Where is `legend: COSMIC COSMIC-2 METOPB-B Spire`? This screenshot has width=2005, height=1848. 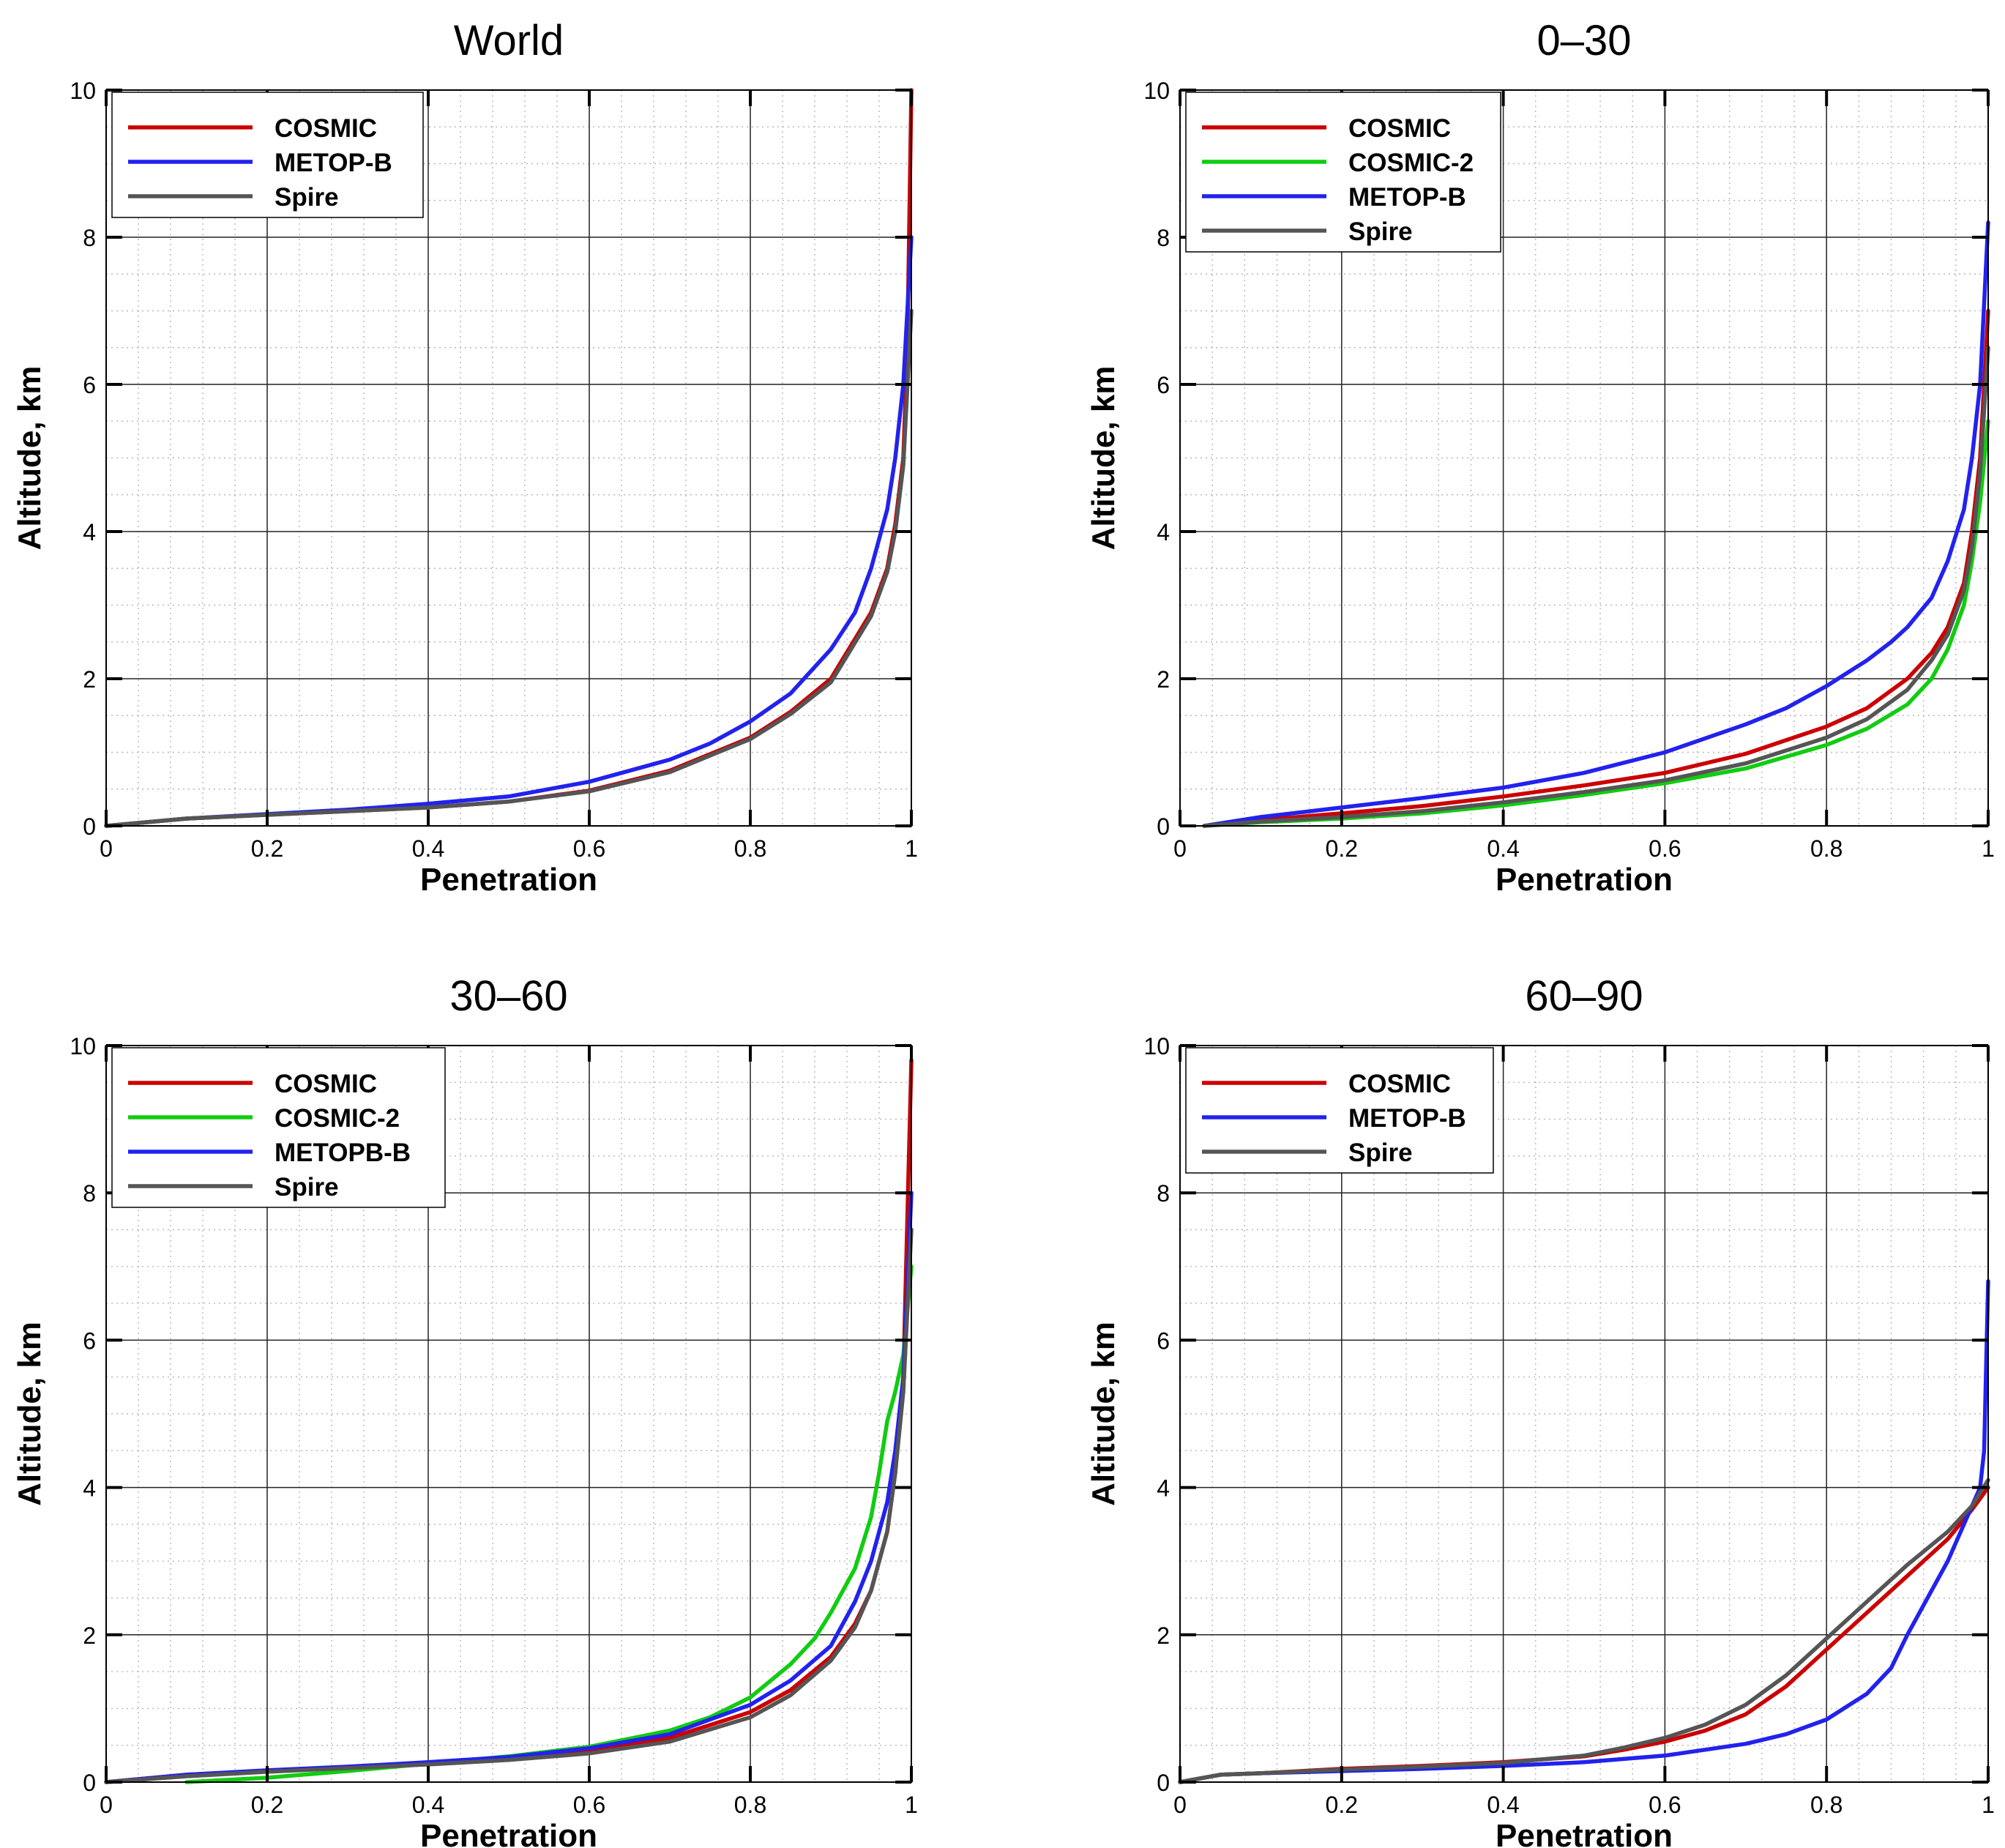 legend: COSMIC COSMIC-2 METOPB-B Spire is located at coordinates (278, 1127).